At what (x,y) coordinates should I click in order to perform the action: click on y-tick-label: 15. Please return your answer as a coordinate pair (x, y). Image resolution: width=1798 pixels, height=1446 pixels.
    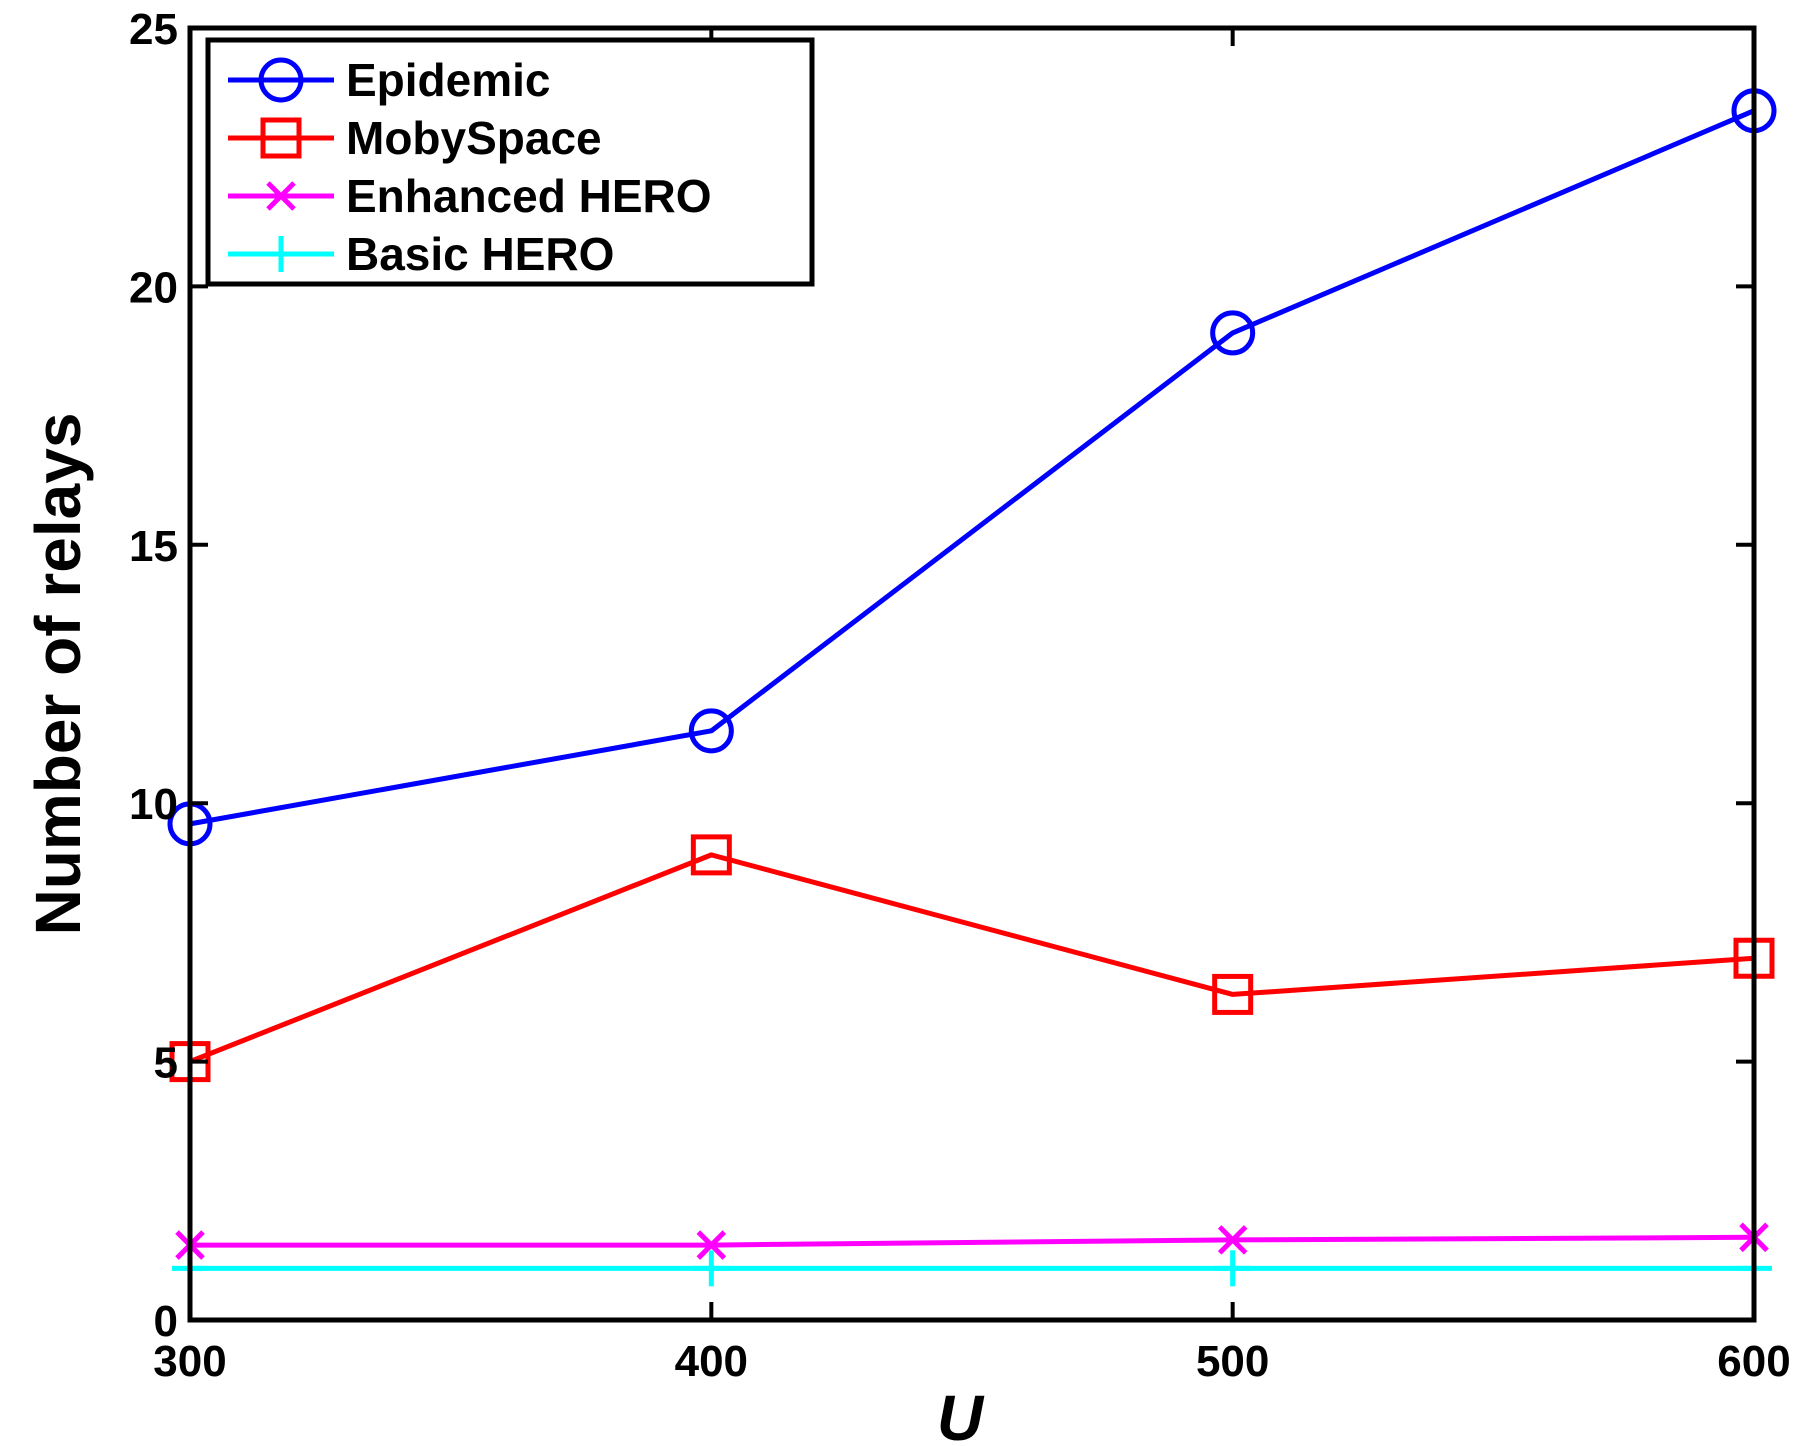
    Looking at the image, I should click on (153, 546).